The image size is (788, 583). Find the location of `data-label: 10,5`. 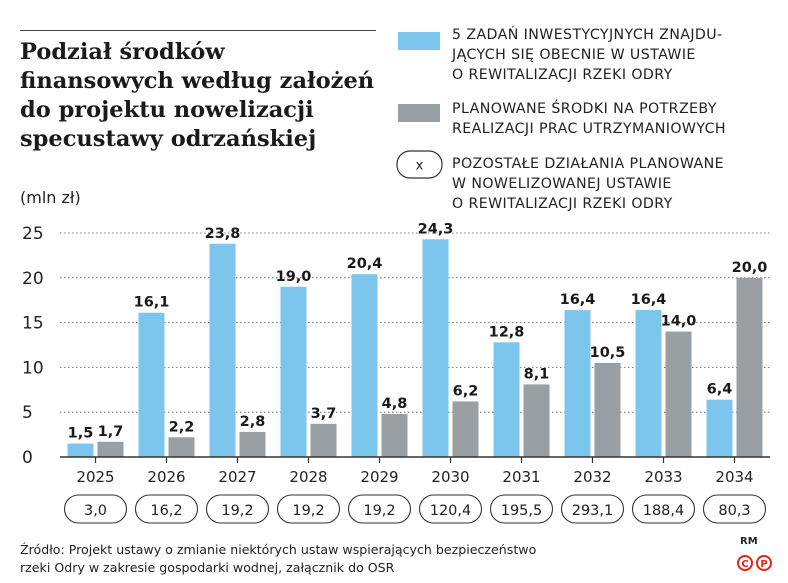

data-label: 10,5 is located at coordinates (608, 353).